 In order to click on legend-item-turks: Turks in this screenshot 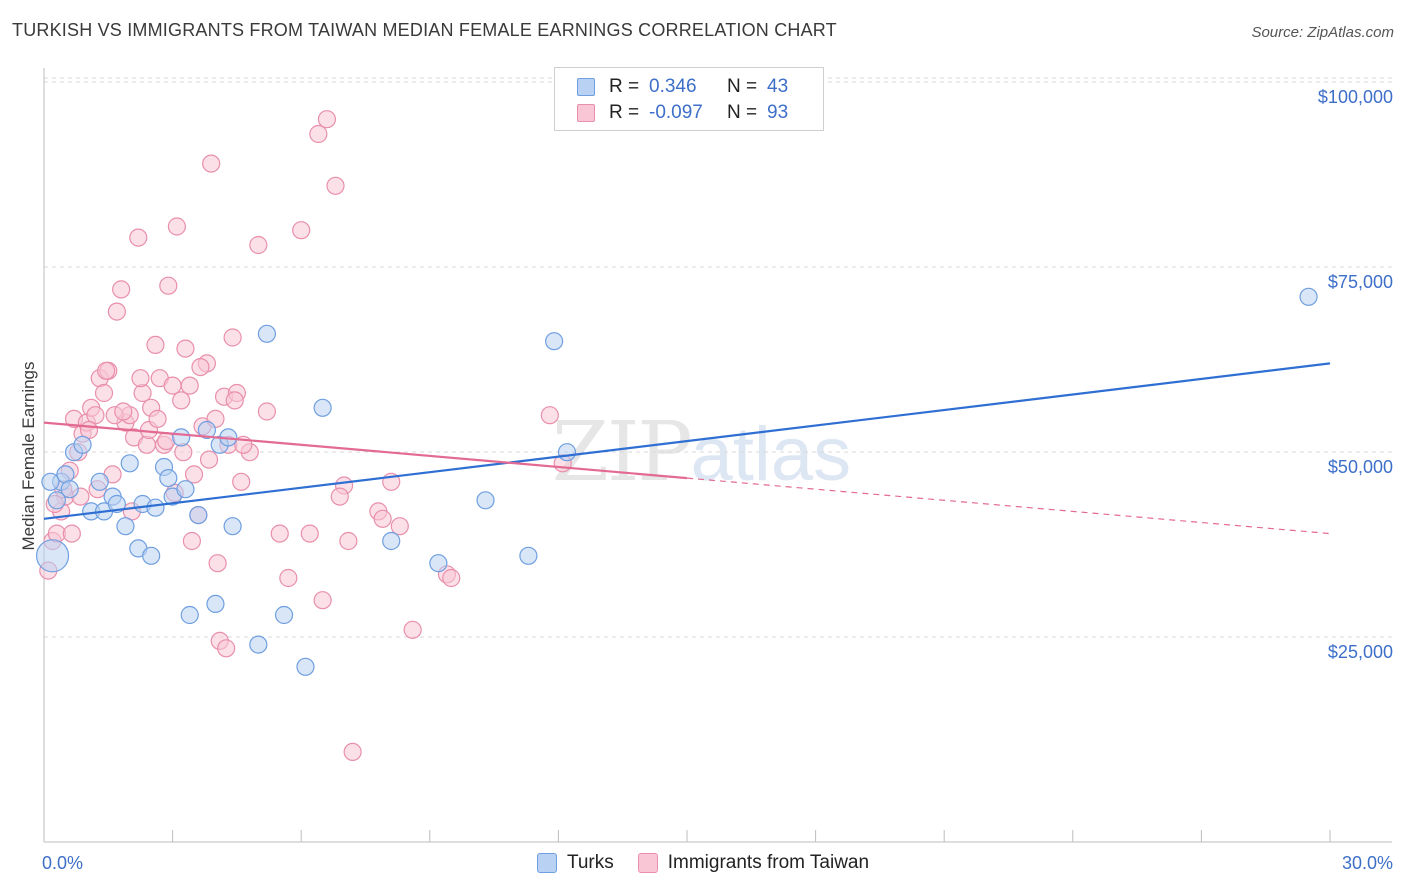, I will do `click(575, 863)`.